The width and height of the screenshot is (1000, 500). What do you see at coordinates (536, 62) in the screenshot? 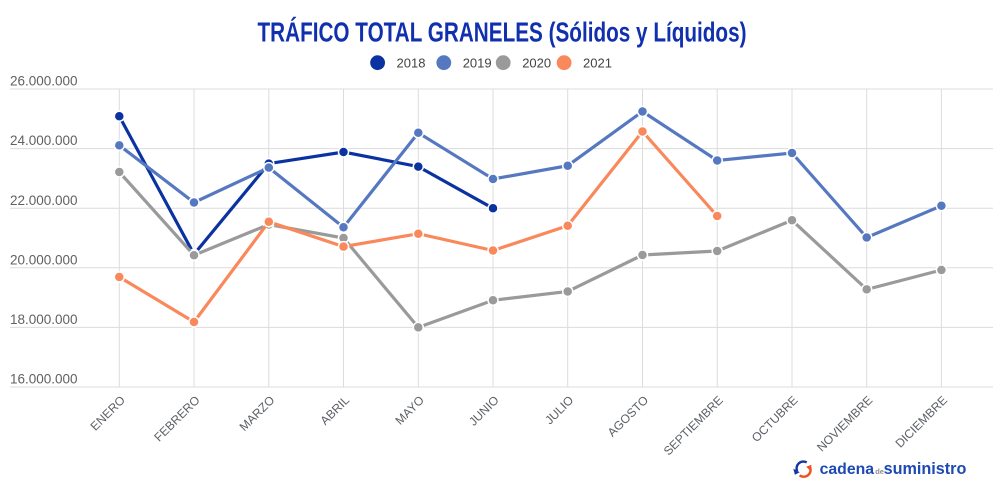
I see `svg-text: 2020` at bounding box center [536, 62].